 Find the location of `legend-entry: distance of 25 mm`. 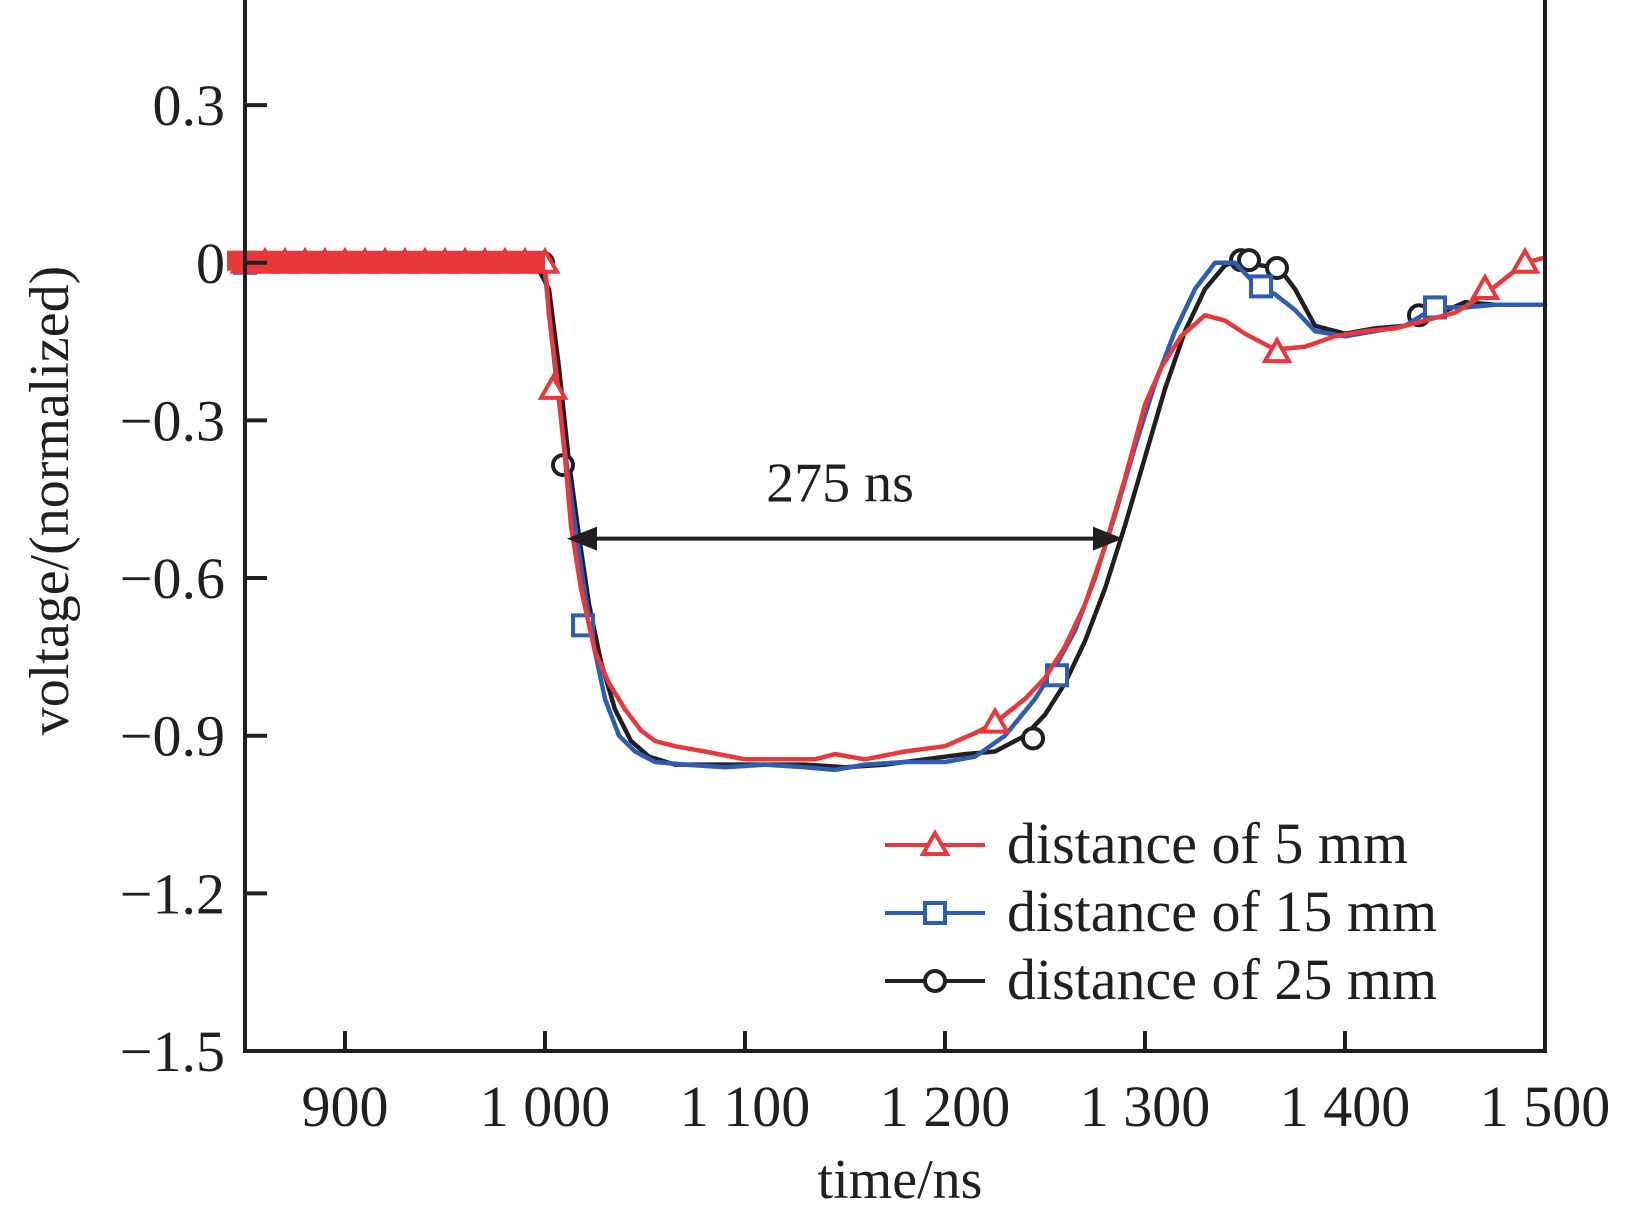

legend-entry: distance of 25 mm is located at coordinates (1161, 979).